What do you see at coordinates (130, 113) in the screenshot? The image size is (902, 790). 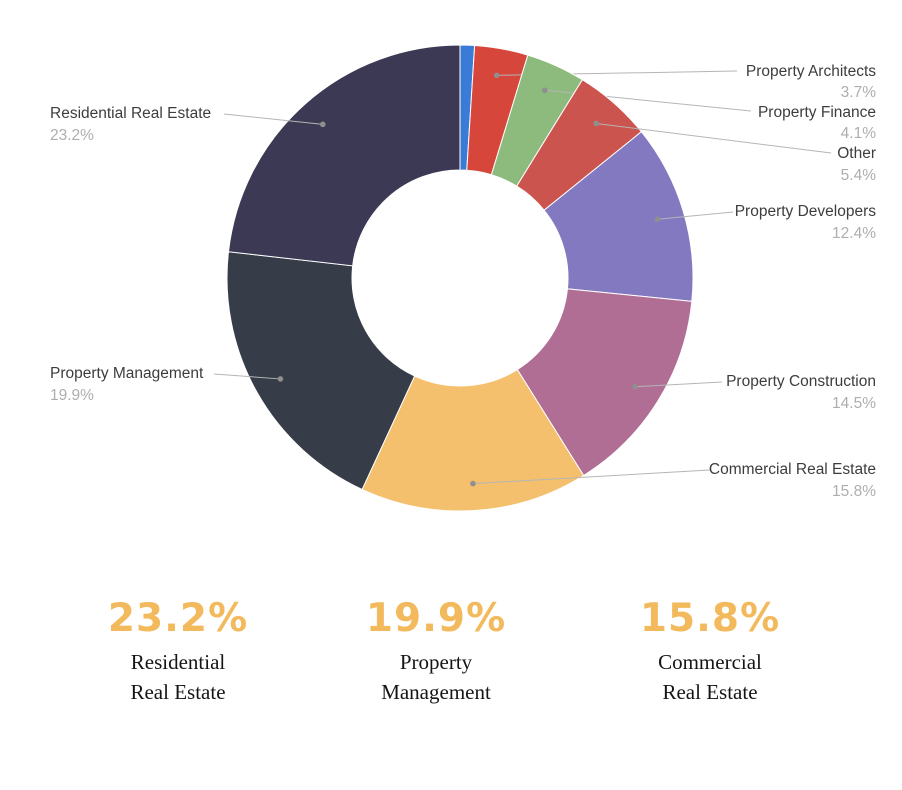 I see `callout-label-residential-real-estate: Residential Real Estate` at bounding box center [130, 113].